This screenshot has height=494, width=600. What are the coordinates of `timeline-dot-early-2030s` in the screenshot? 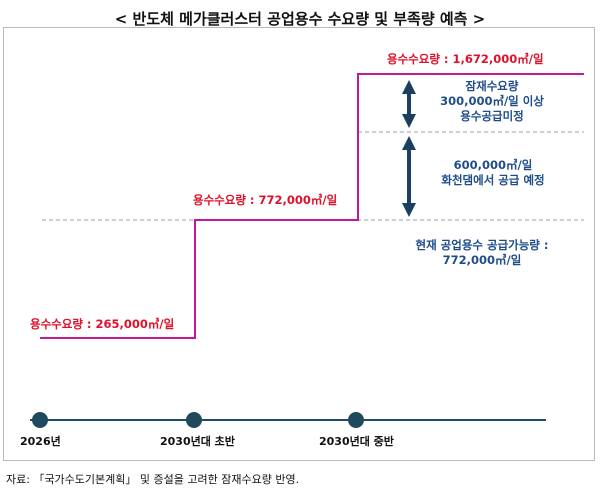 It's located at (194, 420).